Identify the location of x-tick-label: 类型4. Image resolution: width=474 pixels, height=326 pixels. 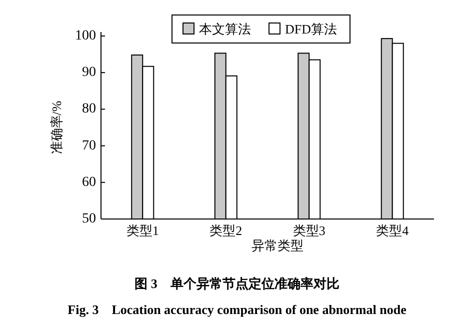
(393, 230).